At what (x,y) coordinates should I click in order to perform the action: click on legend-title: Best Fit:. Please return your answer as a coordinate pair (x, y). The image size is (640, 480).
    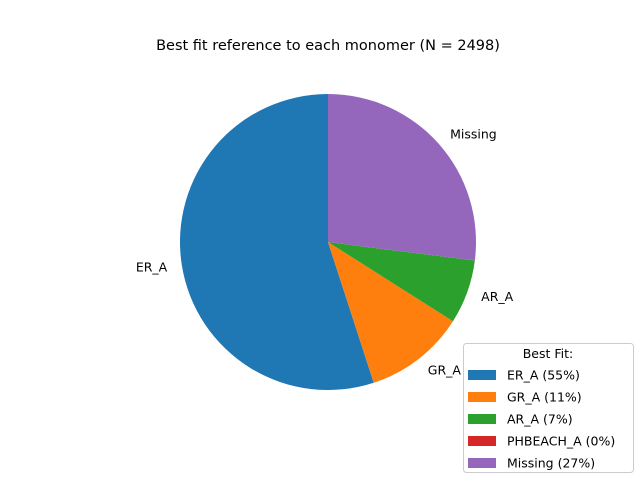
    Looking at the image, I should click on (548, 353).